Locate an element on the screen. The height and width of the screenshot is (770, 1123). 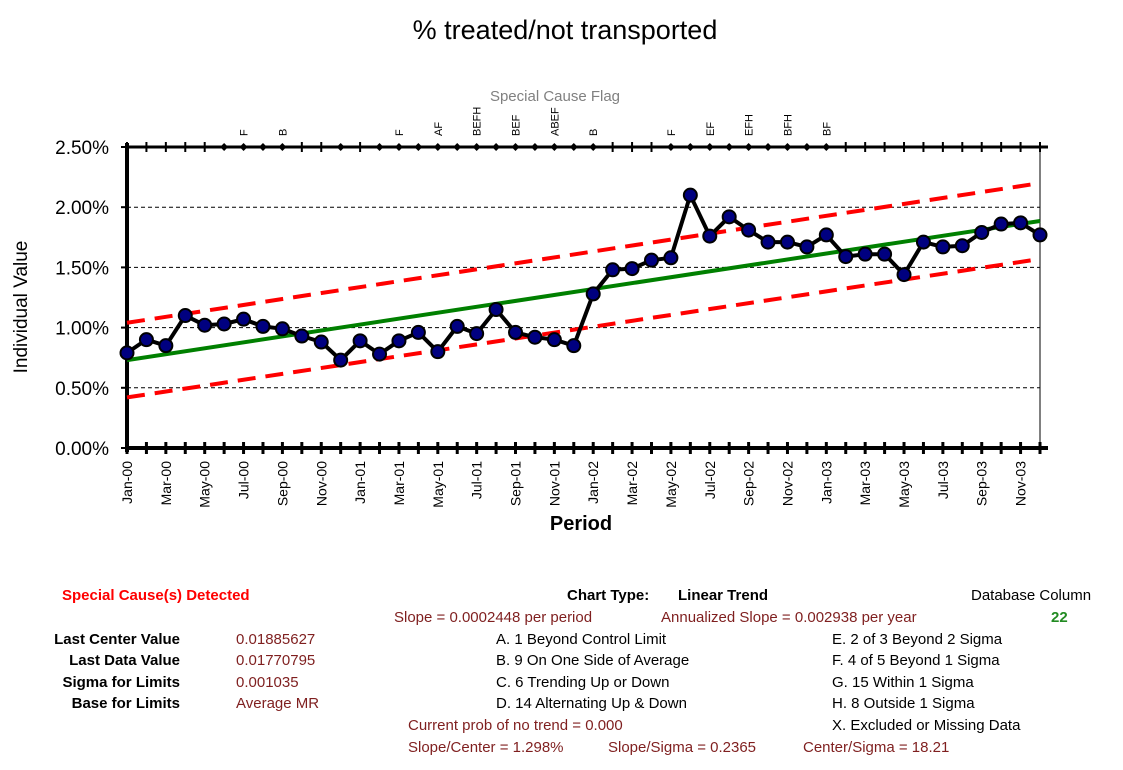
y-tick-label: 1.00% is located at coordinates (82, 329).